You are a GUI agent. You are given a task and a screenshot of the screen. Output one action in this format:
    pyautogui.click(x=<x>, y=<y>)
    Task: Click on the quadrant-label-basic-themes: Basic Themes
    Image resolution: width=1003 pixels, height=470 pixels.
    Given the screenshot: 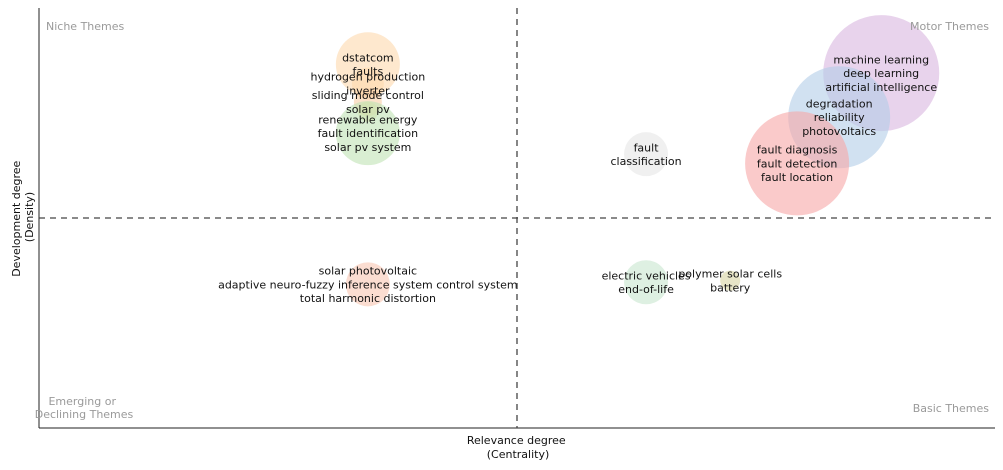 What is the action you would take?
    pyautogui.click(x=951, y=408)
    